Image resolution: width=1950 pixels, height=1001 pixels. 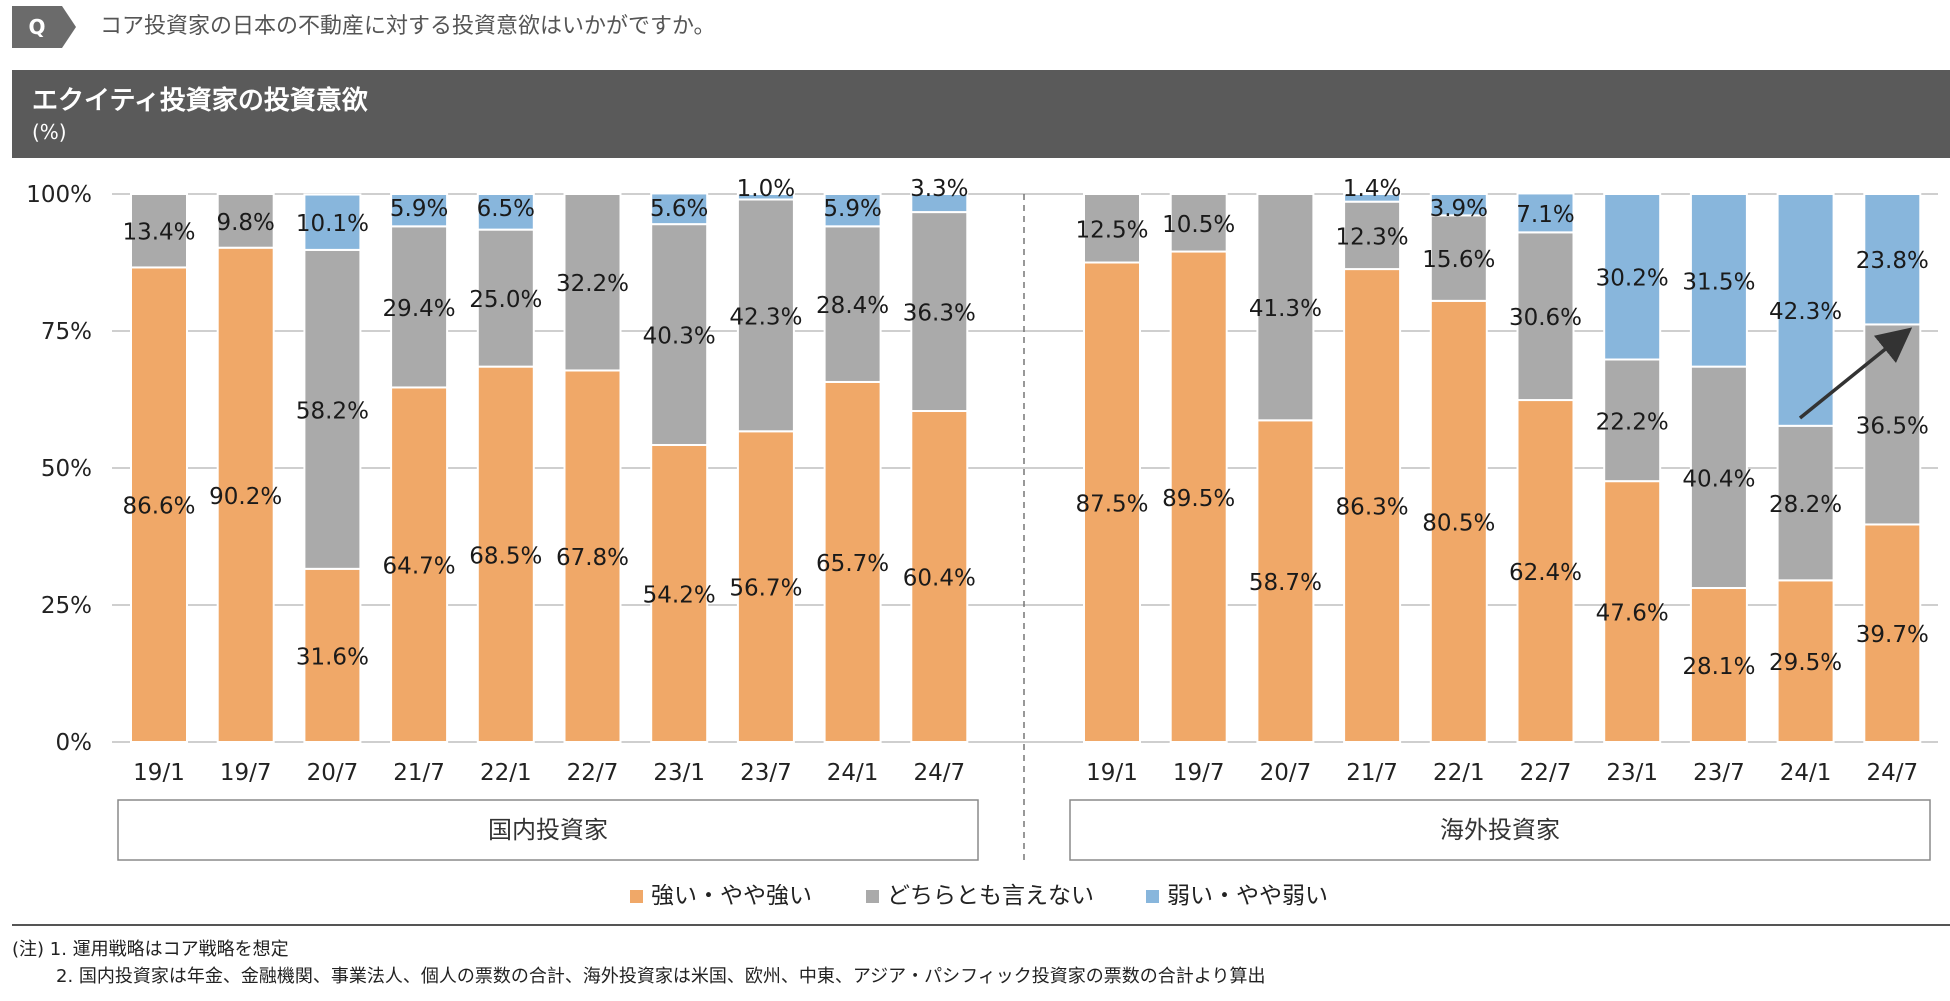 What do you see at coordinates (66, 606) in the screenshot?
I see `y-tick-label: 25%` at bounding box center [66, 606].